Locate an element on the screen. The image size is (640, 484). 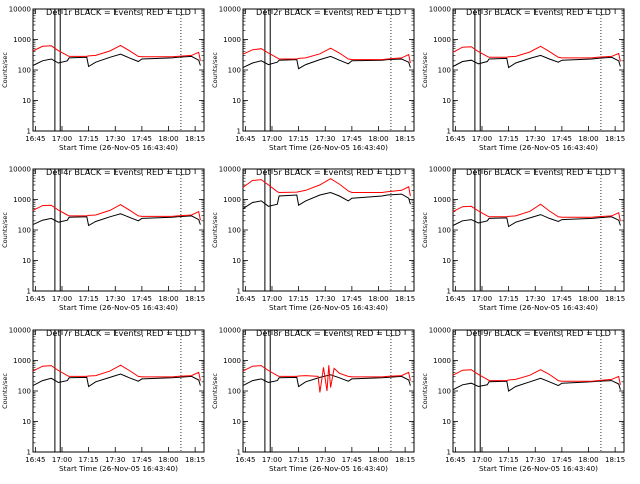
panel-title: Det 5r BLACK = Events, RED = LLD is located at coordinates (328, 172).